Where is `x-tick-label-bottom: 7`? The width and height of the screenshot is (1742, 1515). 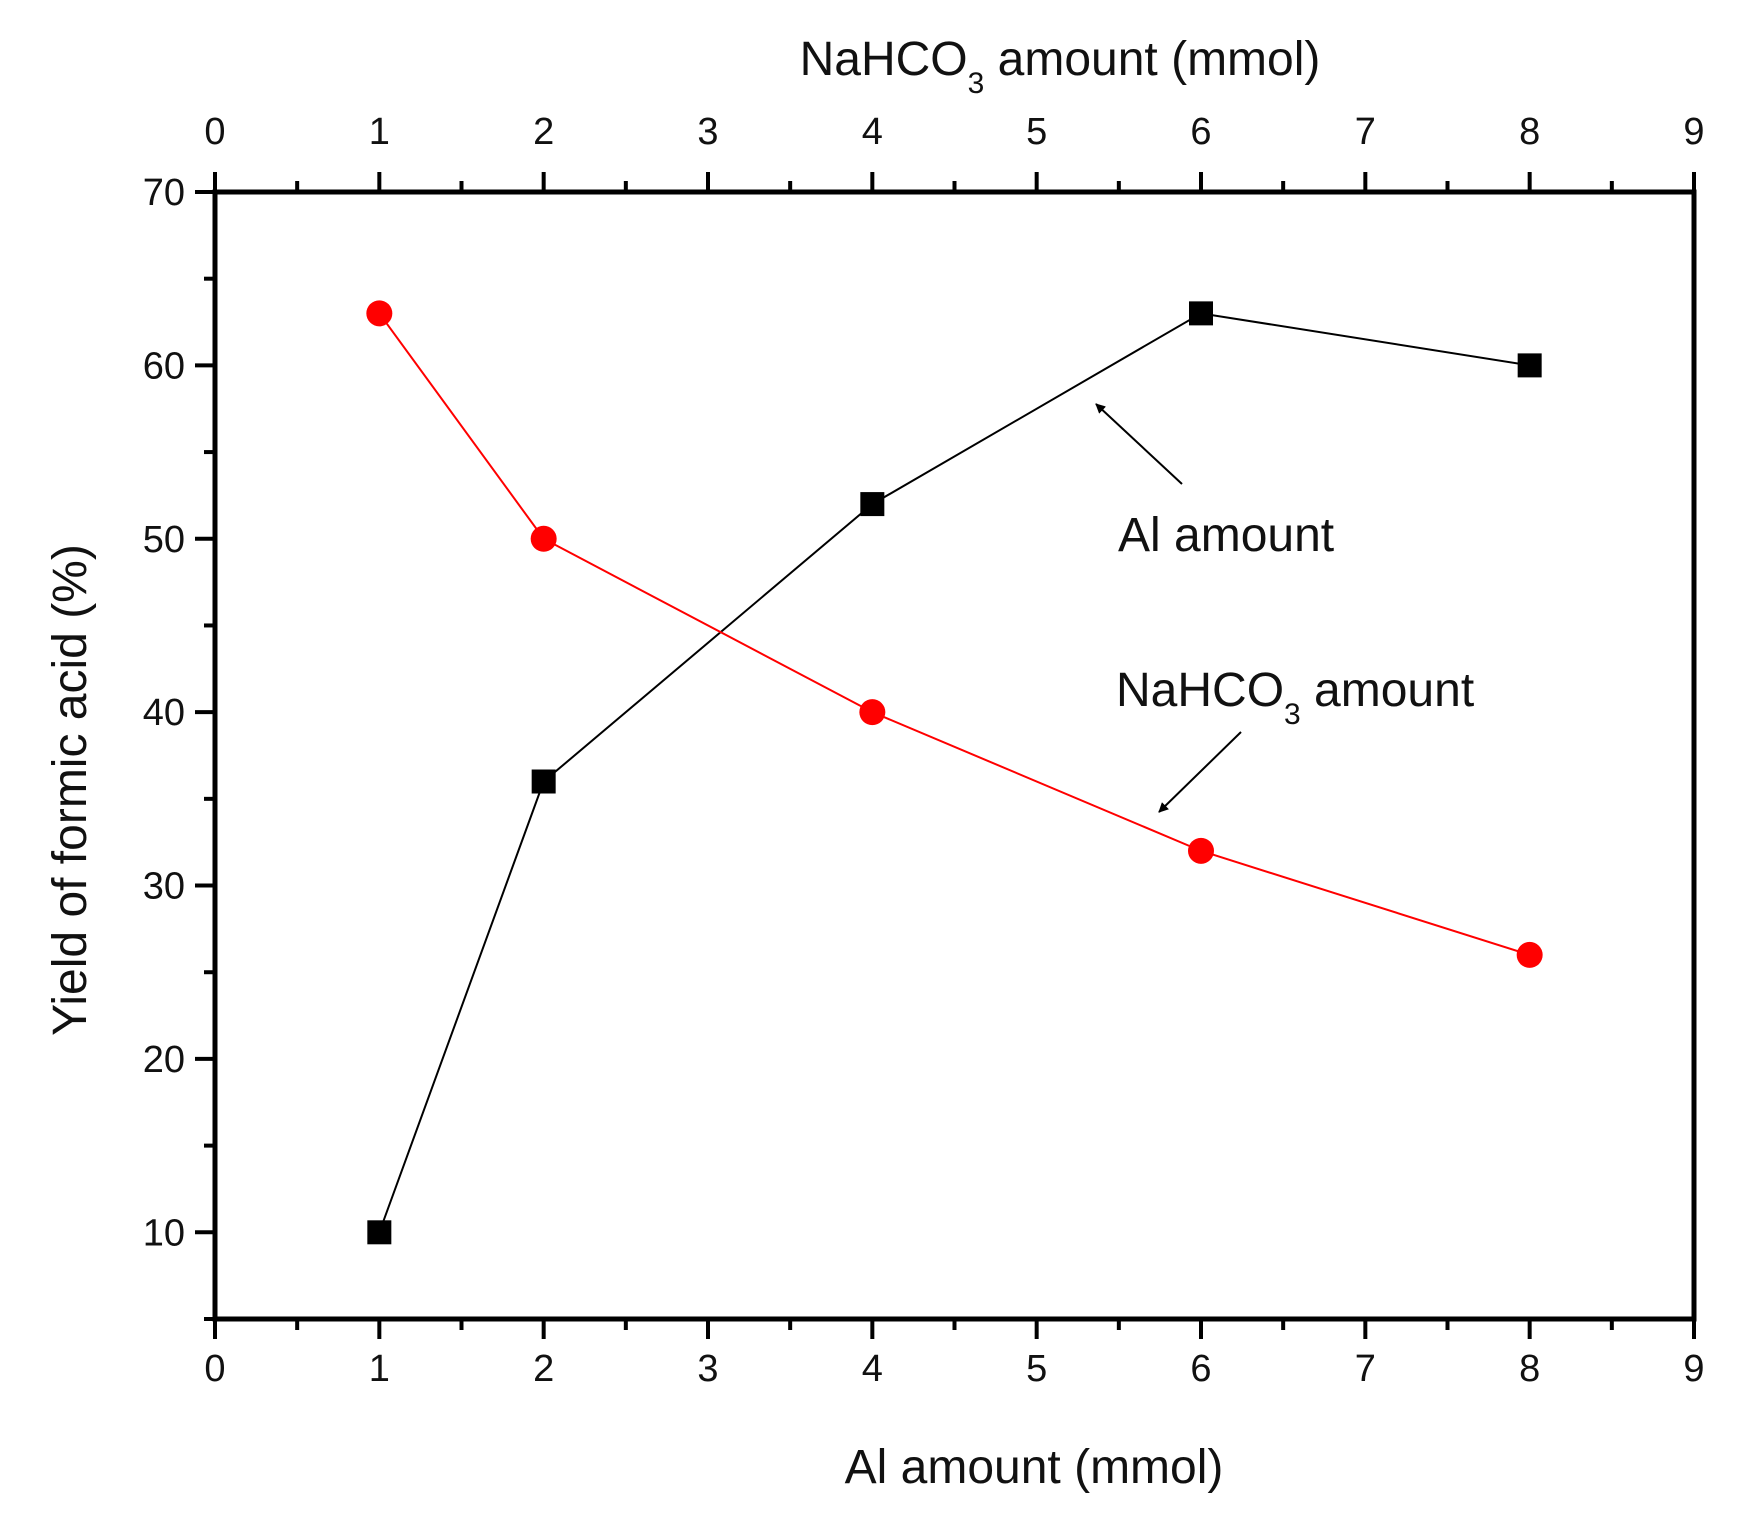
x-tick-label-bottom: 7 is located at coordinates (1365, 1369).